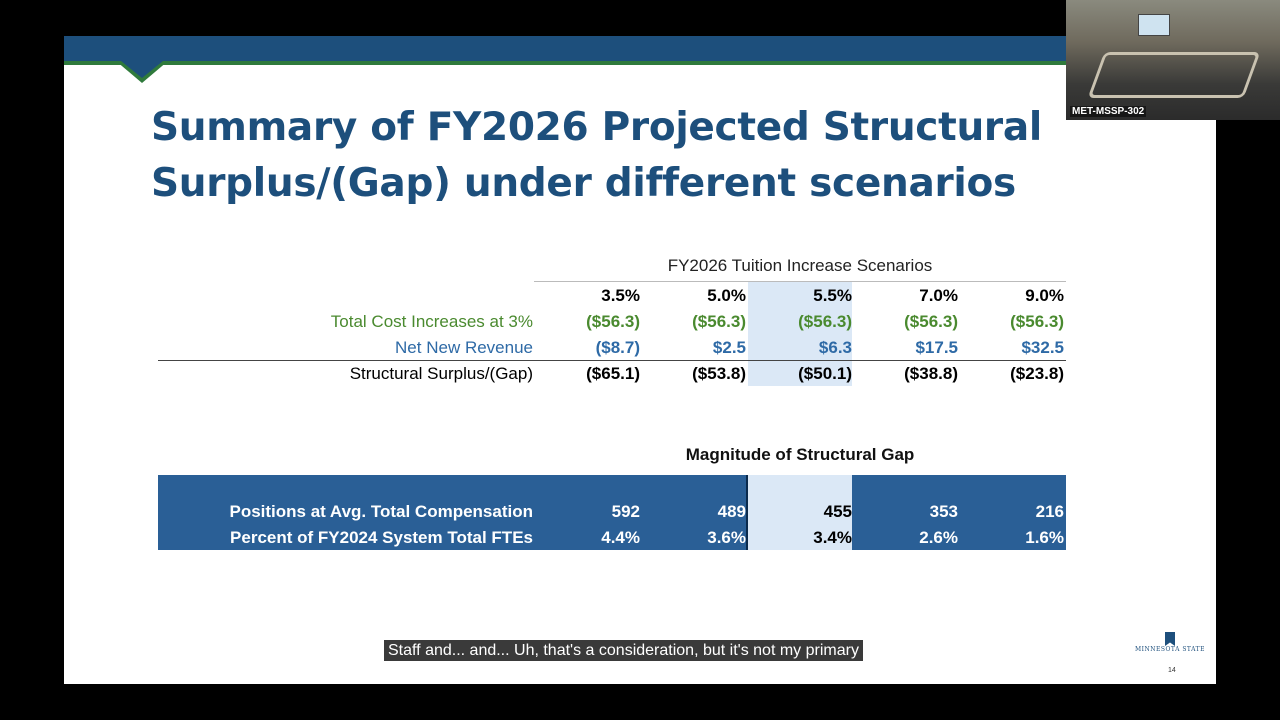  What do you see at coordinates (936, 347) in the screenshot?
I see `table-cell: $17.5` at bounding box center [936, 347].